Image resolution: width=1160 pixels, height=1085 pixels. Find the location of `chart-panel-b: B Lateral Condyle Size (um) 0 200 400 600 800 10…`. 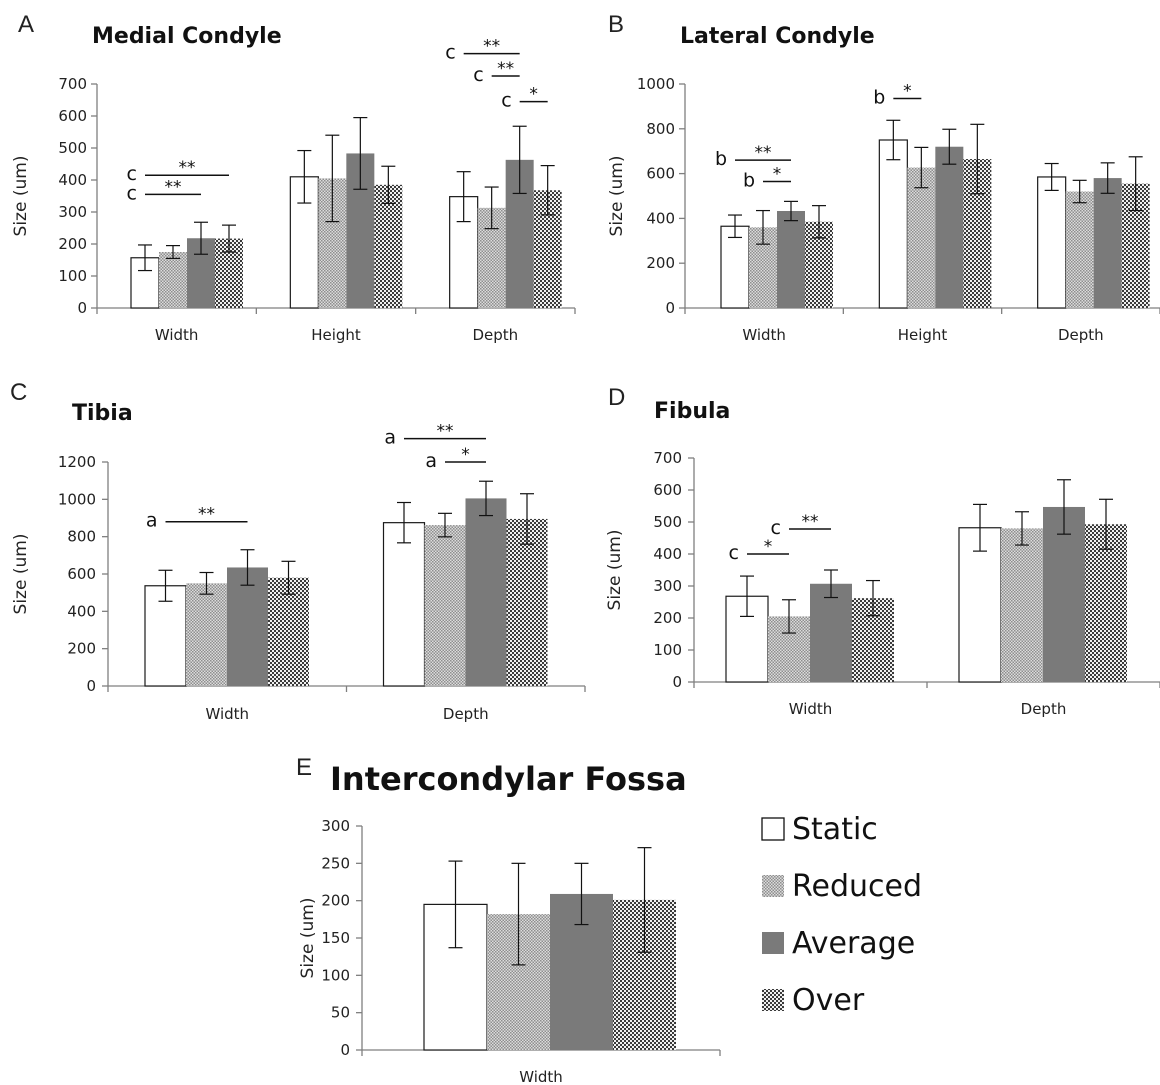

chart-panel-b: B Lateral Condyle Size (um) 0 200 400 600 800 10… is located at coordinates (883, 177).